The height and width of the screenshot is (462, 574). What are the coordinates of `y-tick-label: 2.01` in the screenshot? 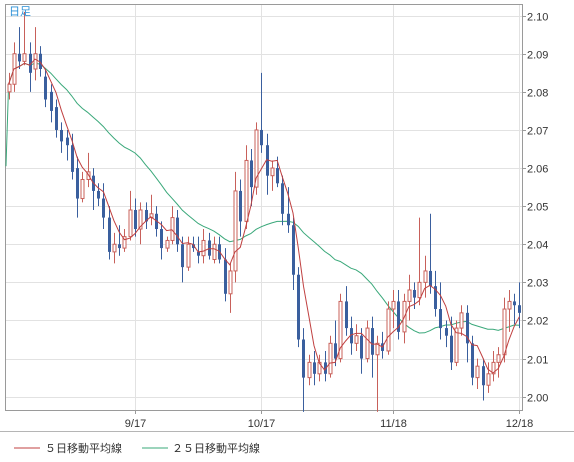 It's located at (537, 361).